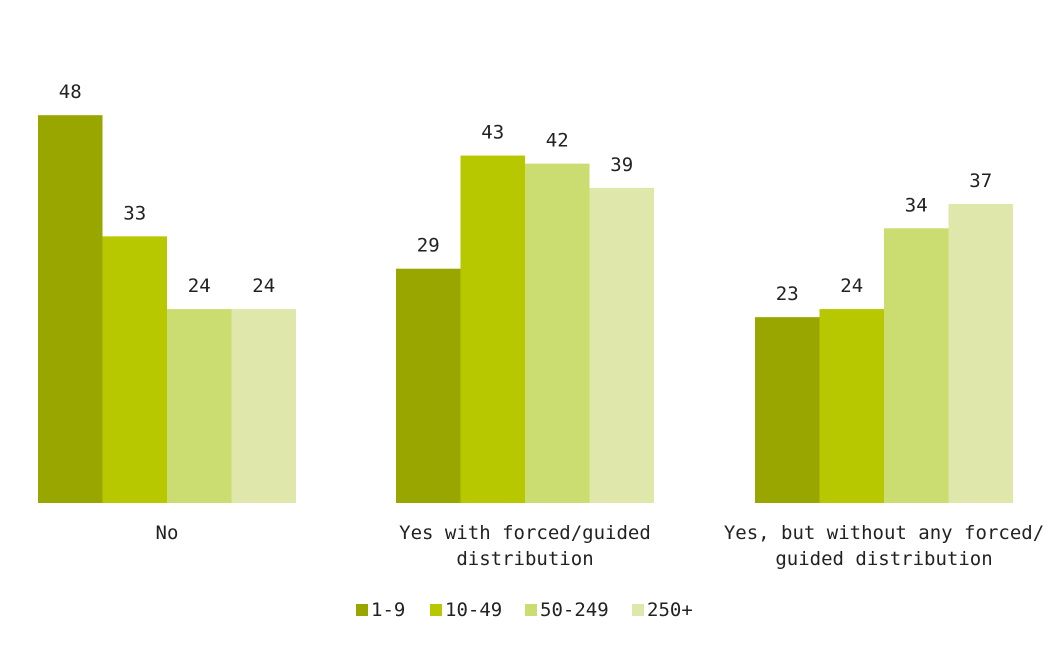 The image size is (1060, 654). I want to click on data-label: 43, so click(492, 133).